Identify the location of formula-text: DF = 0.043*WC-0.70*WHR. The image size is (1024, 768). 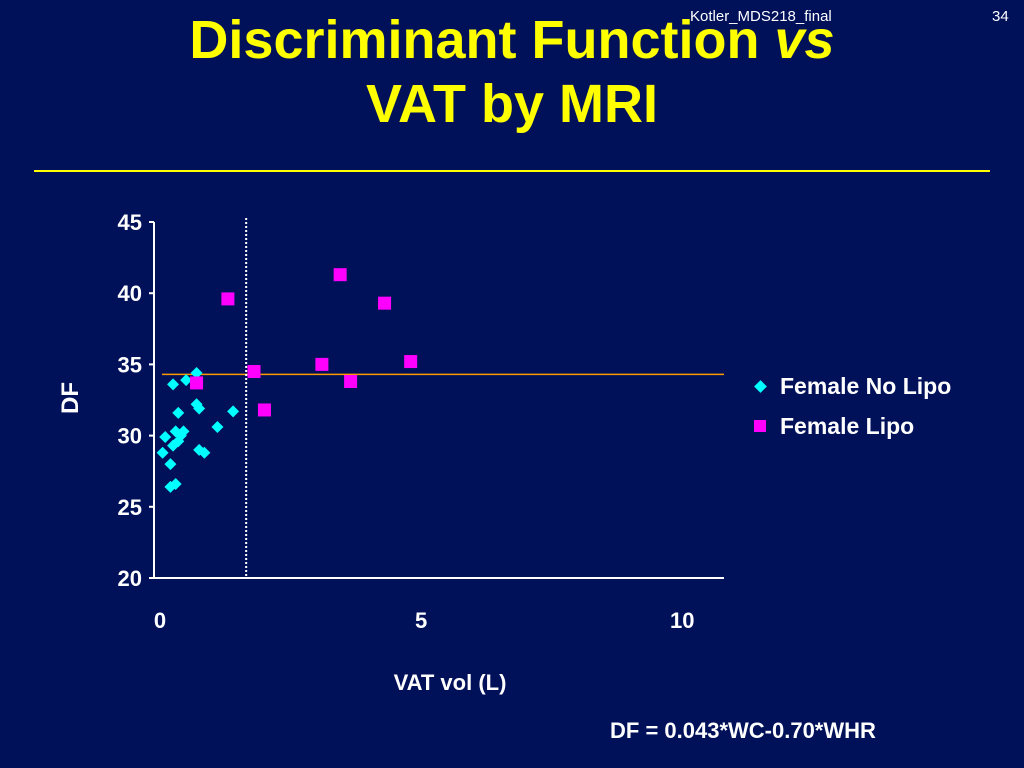
(743, 730).